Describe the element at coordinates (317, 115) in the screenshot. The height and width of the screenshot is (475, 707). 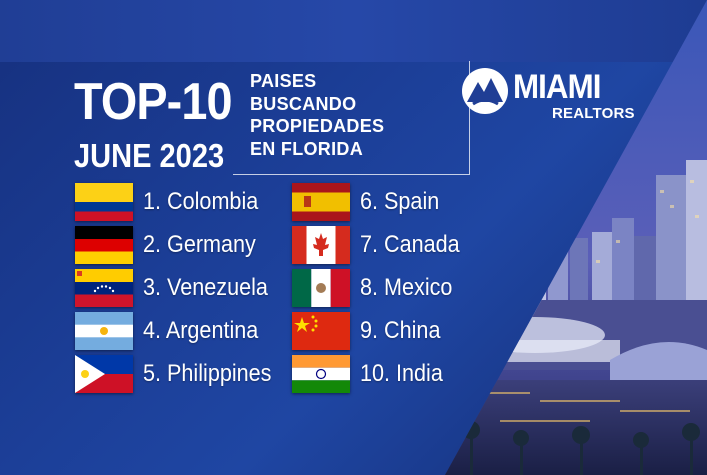
I see `subtitle: PAISES BUSCANDO PROPIEDADES EN FLORIDA` at that location.